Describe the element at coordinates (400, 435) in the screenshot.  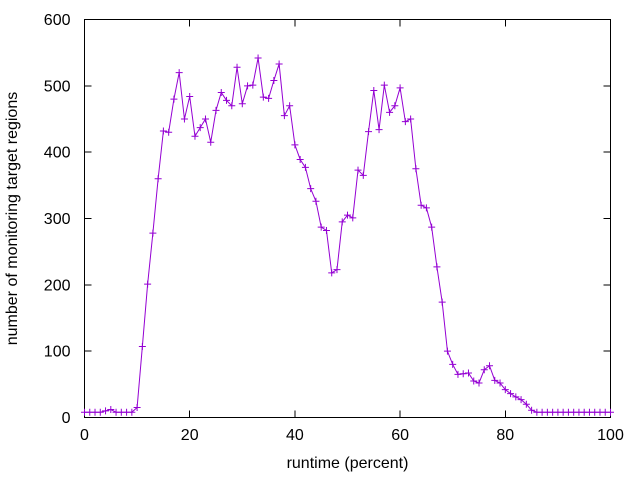
I see `x-tick-label: 60` at that location.